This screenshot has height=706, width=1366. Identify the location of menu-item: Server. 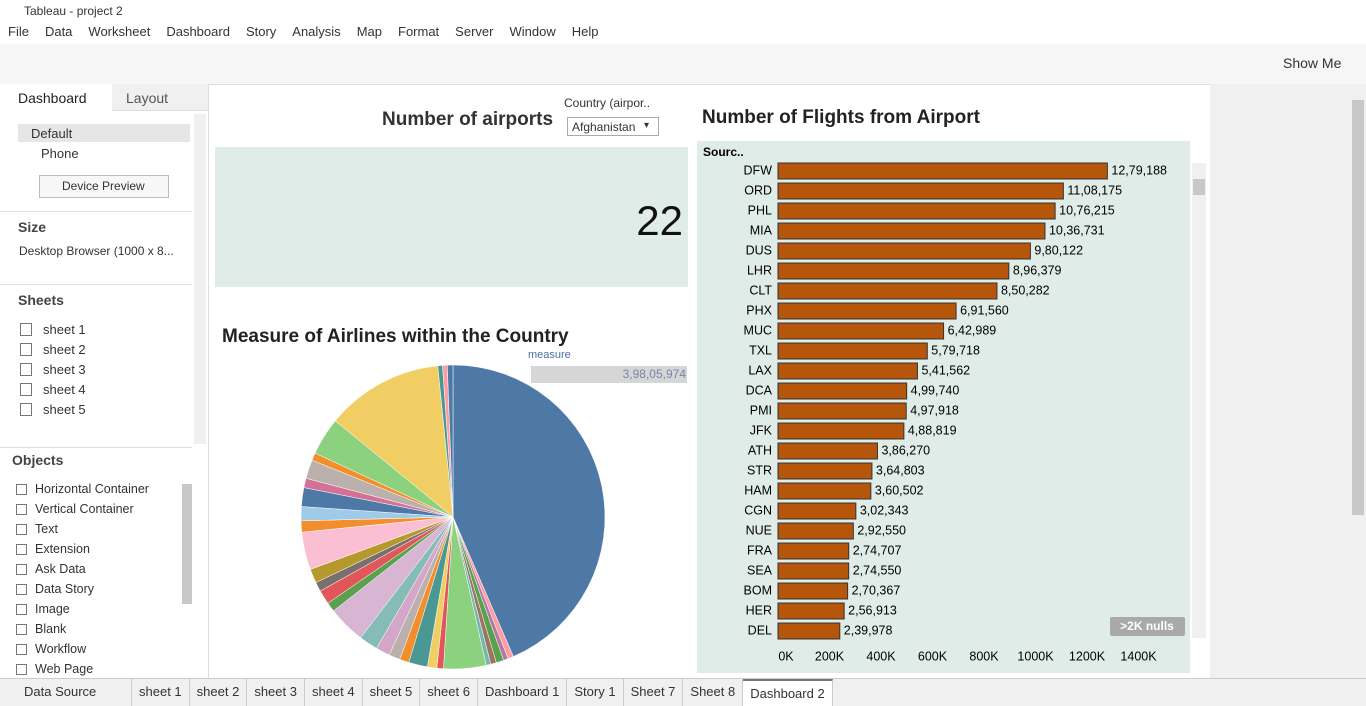
(474, 31).